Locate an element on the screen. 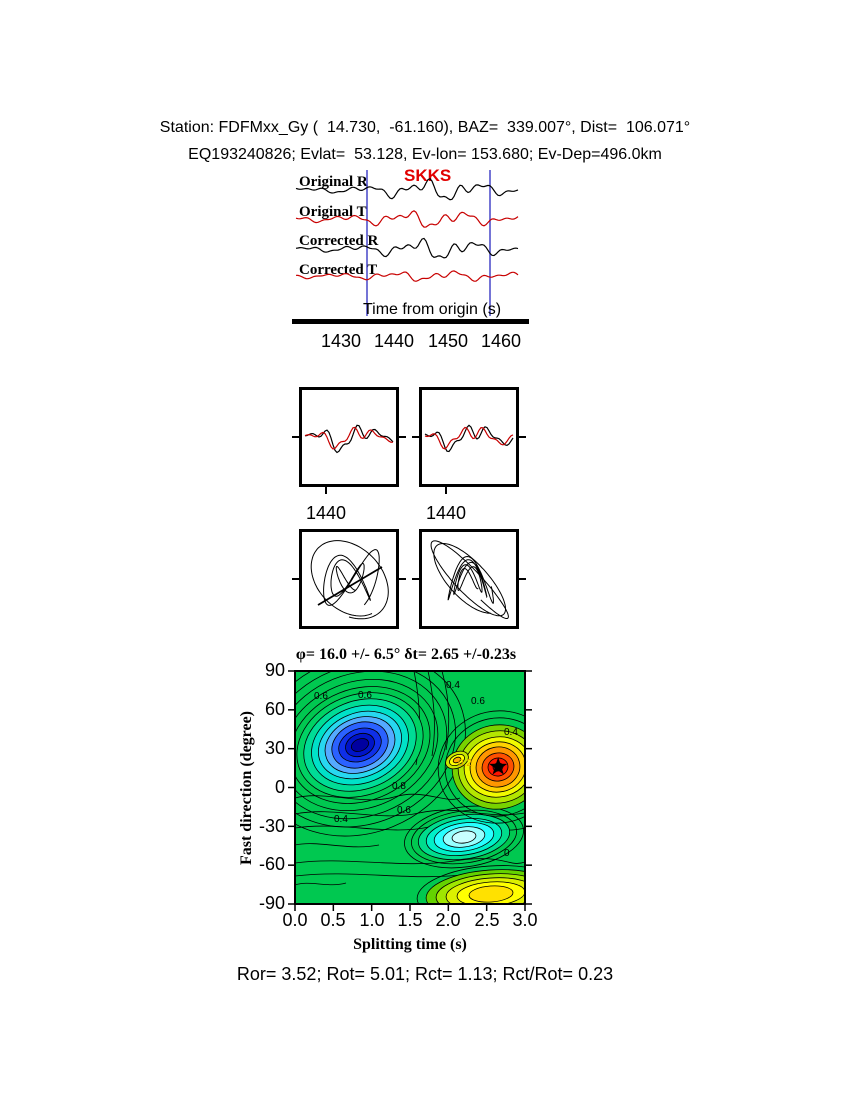 The width and height of the screenshot is (850, 1100). particle-motion-box-left is located at coordinates (349, 579).